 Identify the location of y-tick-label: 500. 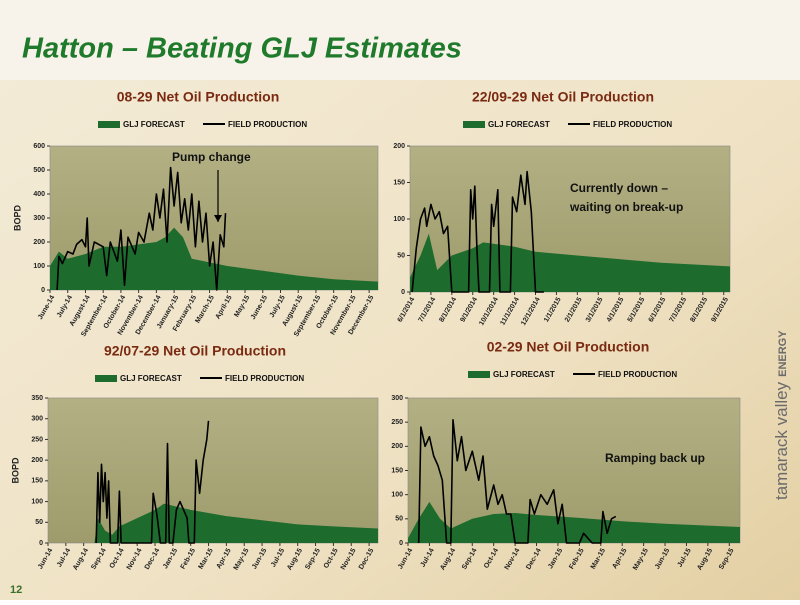
(39, 170).